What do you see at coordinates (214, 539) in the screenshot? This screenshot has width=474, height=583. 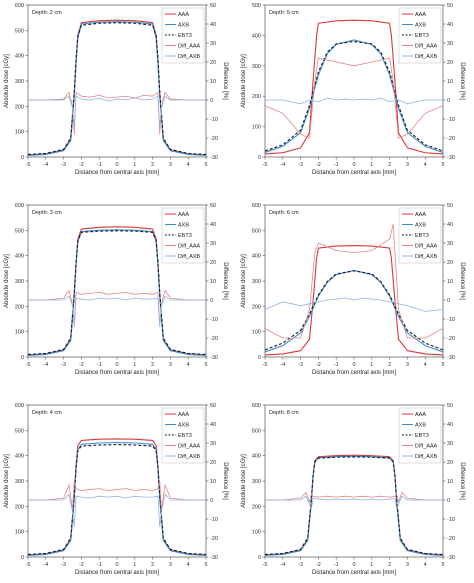 I see `y2-tick-label: -20` at bounding box center [214, 539].